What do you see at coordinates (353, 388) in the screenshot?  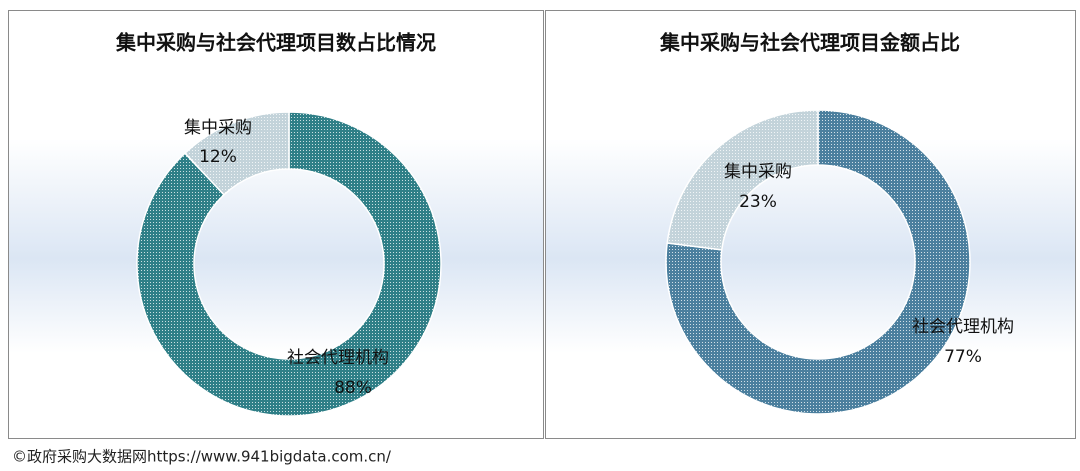 I see `value-label: 88%` at bounding box center [353, 388].